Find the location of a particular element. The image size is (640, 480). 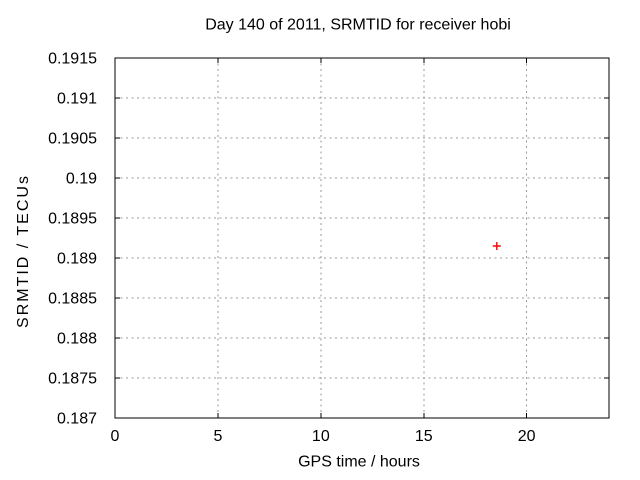

y-tick-label: 0.1885 is located at coordinates (72, 299).